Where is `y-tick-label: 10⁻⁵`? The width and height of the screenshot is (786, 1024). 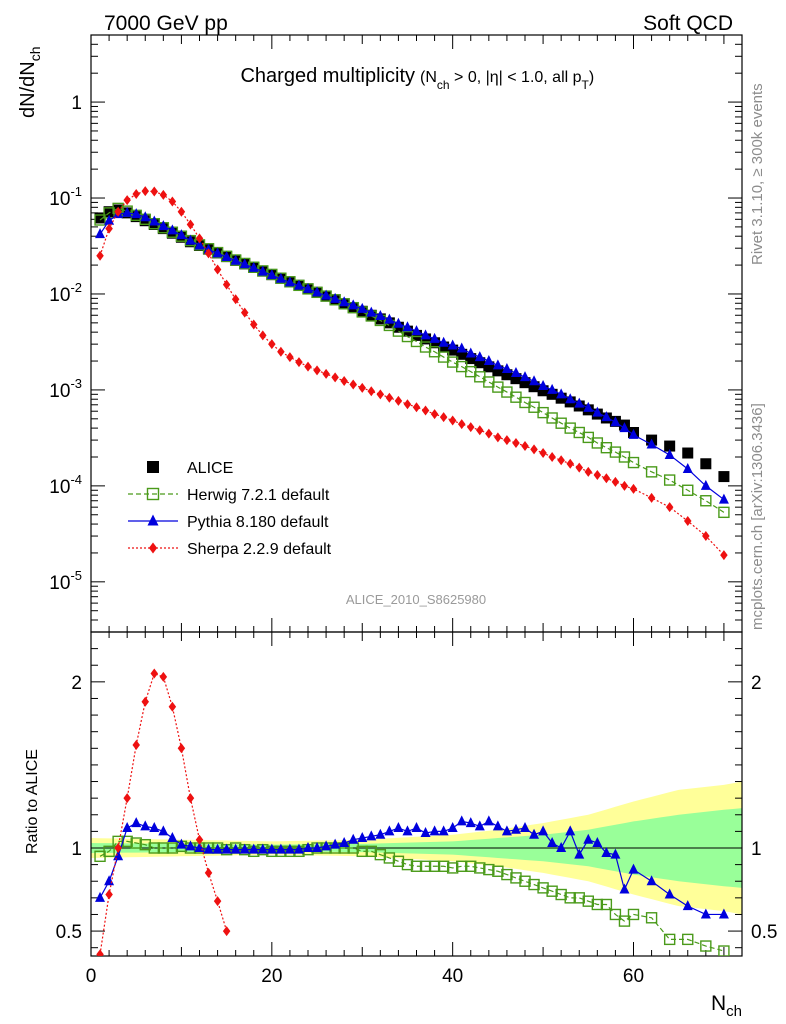
y-tick-label: 10⁻⁵ is located at coordinates (65, 581).